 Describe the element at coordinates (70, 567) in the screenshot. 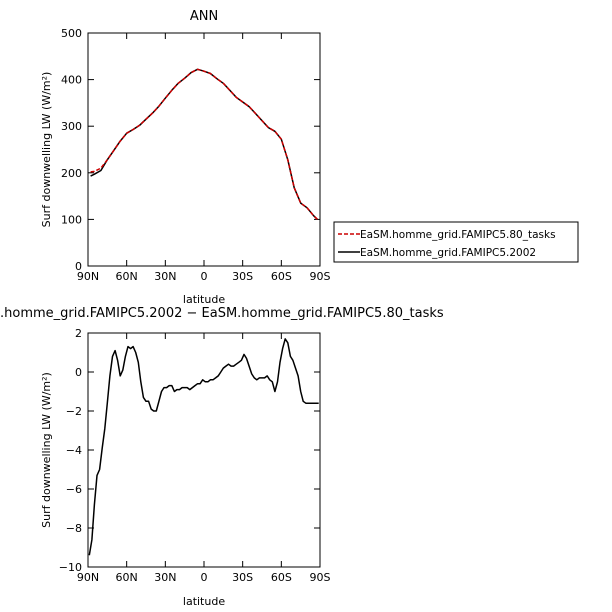

I see `y-tick-label: −10` at that location.